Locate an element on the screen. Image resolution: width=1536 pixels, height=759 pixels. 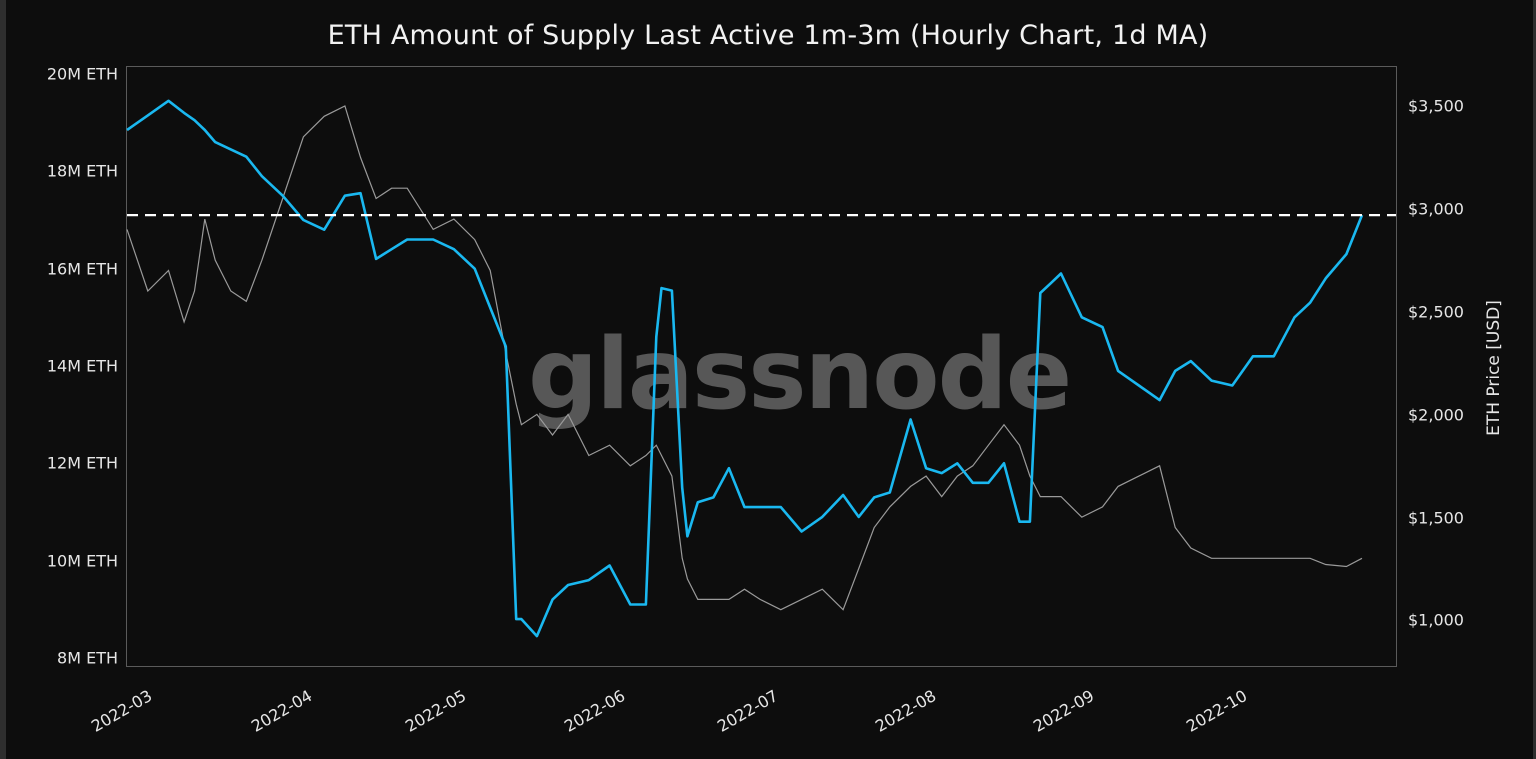
window-edge-right is located at coordinates (1534, 379).